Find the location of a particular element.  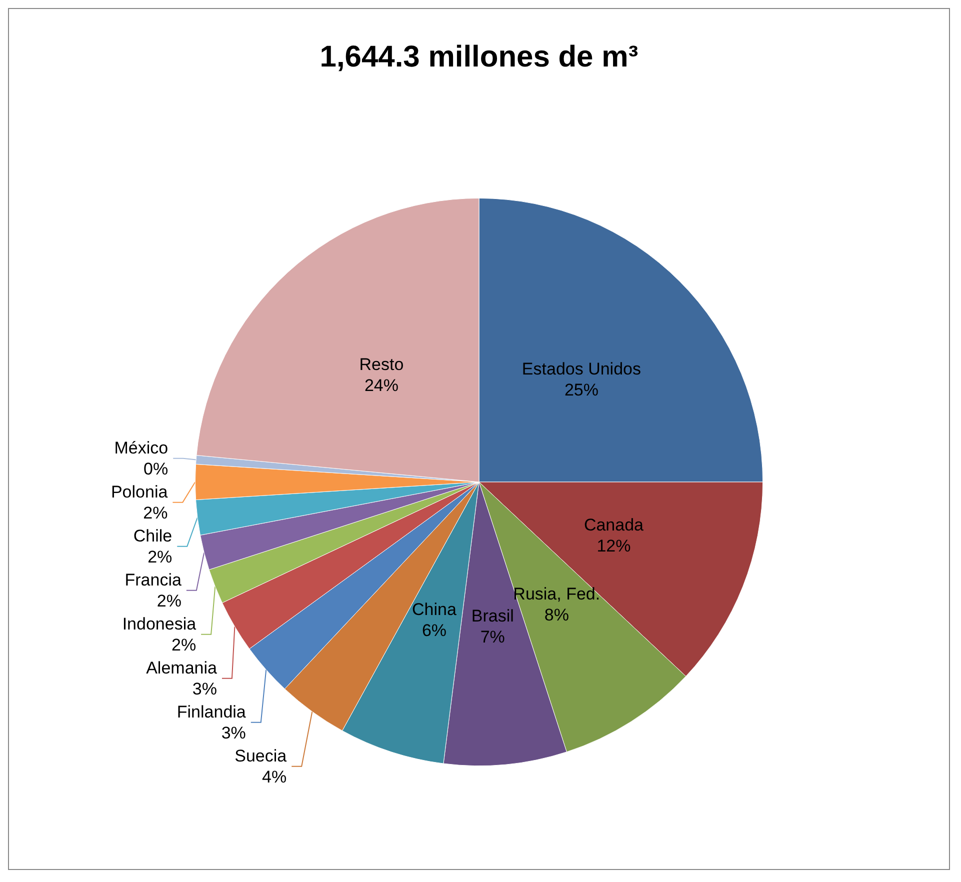

slice-label: Alemania is located at coordinates (182, 668).